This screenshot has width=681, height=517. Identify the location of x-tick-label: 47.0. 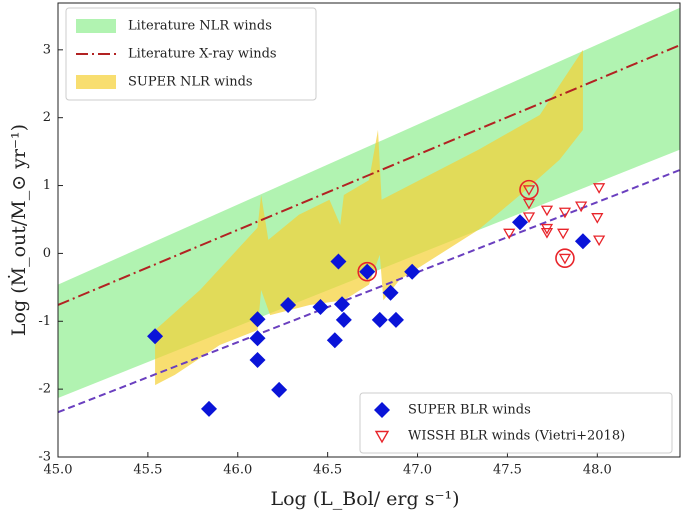
(417, 470).